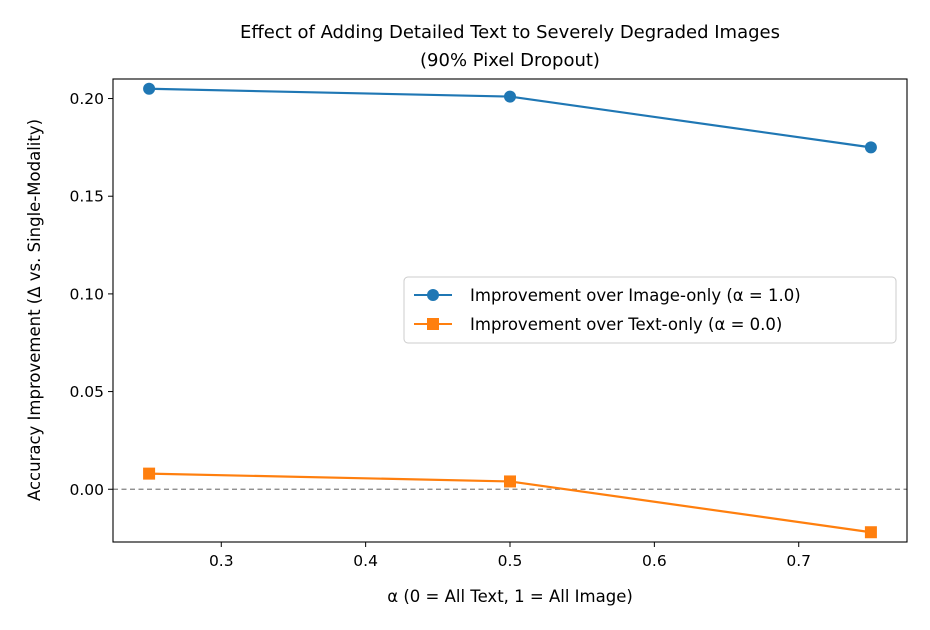  What do you see at coordinates (510, 60) in the screenshot?
I see `chart-subtitle: (90% Pixel Dropout)` at bounding box center [510, 60].